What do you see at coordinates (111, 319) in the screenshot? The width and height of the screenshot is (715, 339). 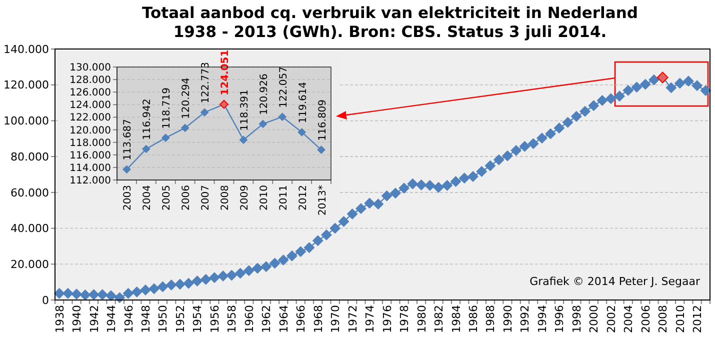 I see `x-tick-label: 1944` at bounding box center [111, 319].